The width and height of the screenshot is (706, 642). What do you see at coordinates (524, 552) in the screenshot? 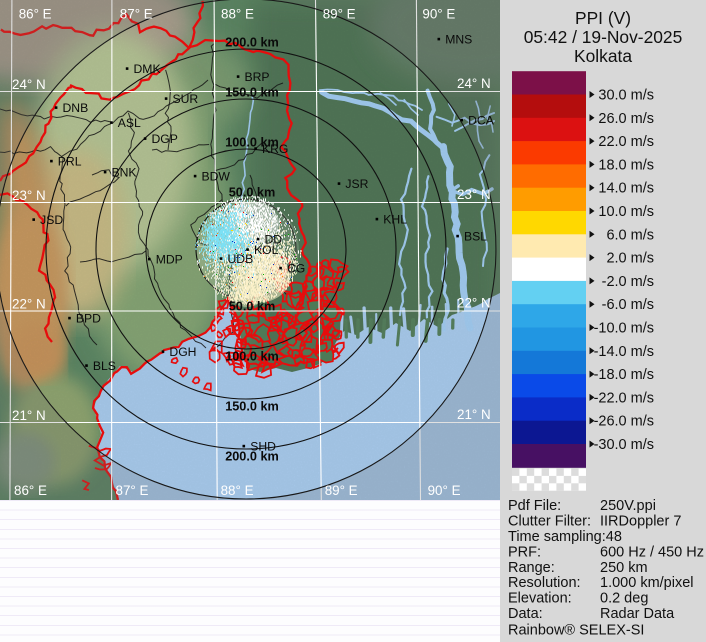
I see `svg-text: PRF:` at bounding box center [524, 552].